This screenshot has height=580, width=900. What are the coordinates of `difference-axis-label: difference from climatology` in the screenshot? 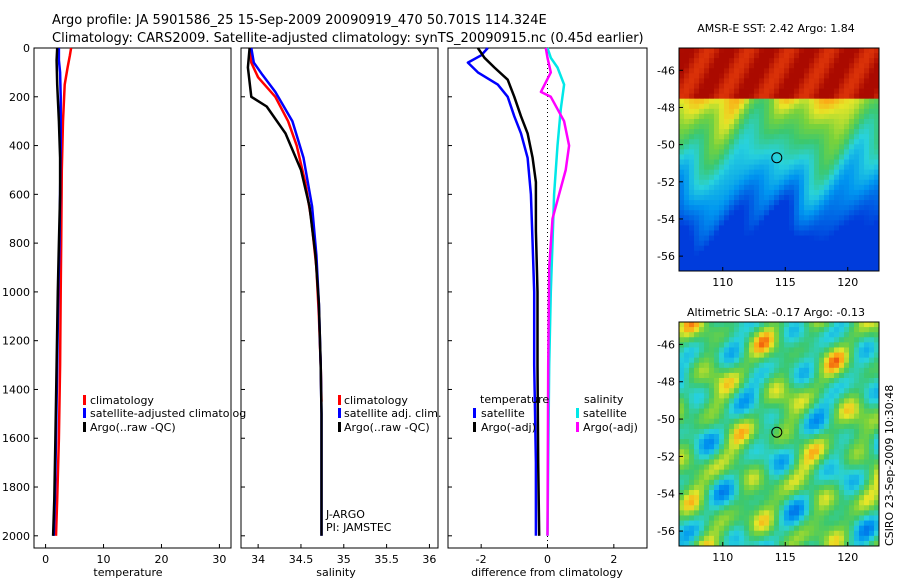 It's located at (547, 572).